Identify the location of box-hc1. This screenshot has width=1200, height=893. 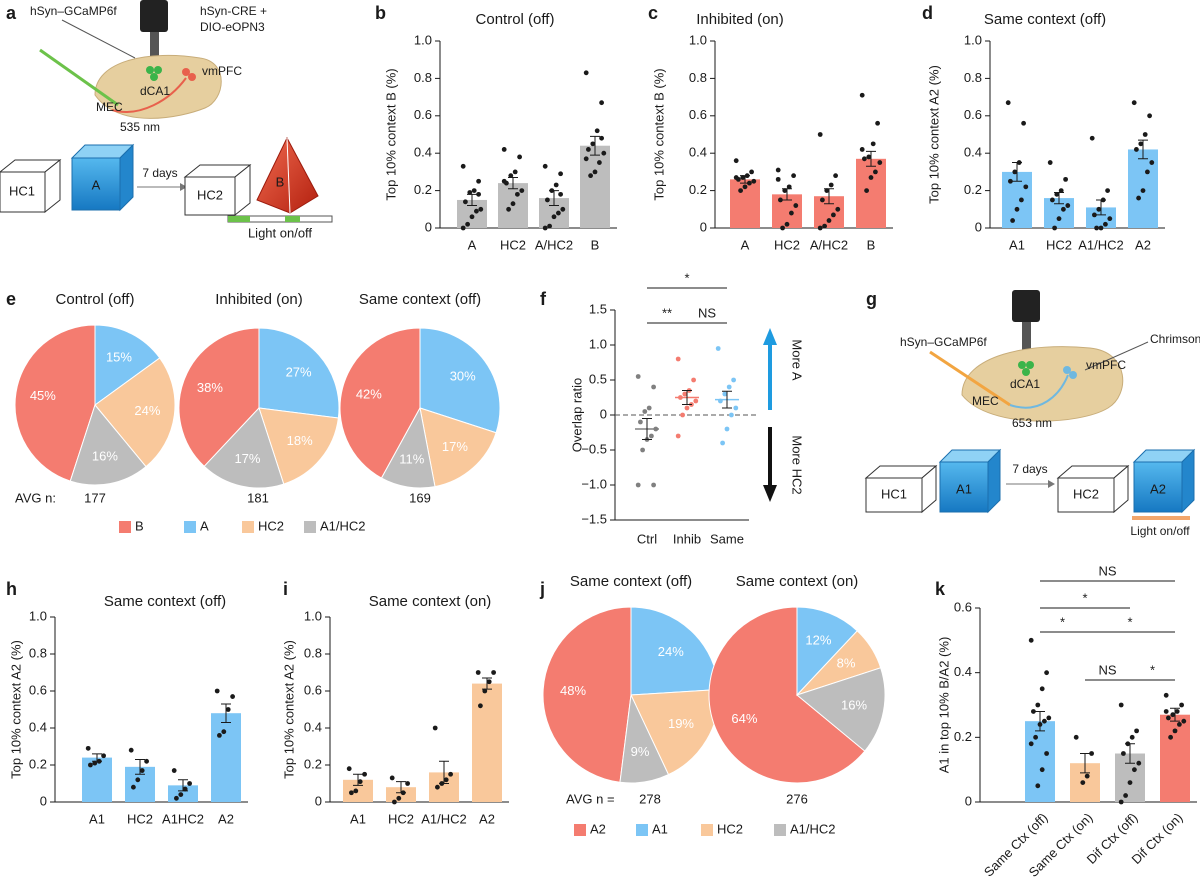
(31, 186).